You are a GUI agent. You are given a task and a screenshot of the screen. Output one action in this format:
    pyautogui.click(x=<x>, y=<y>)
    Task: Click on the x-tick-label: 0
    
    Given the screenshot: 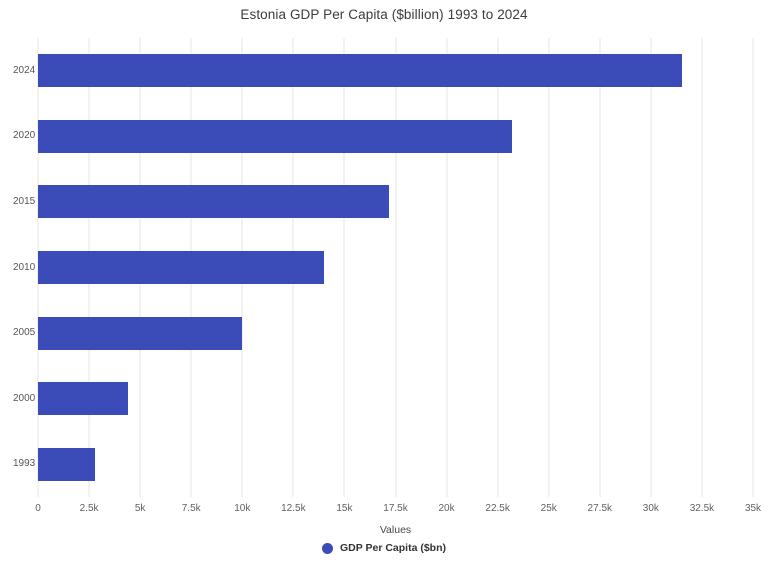 What is the action you would take?
    pyautogui.click(x=38, y=508)
    